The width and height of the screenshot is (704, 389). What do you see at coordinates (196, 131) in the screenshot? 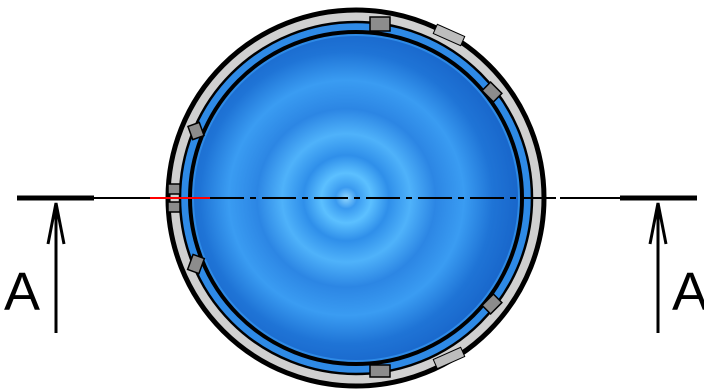
I see `rim-tab-upper-left` at bounding box center [196, 131].